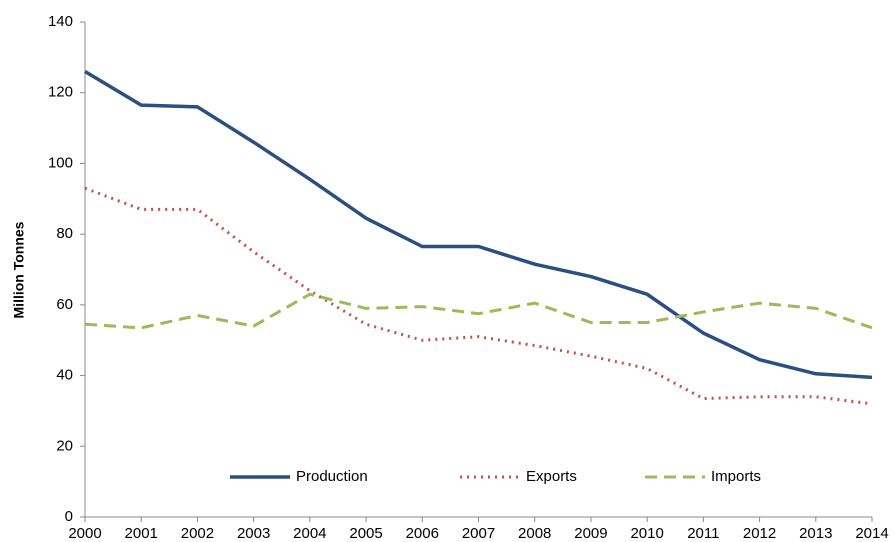 This screenshot has height=542, width=894. Describe the element at coordinates (332, 476) in the screenshot. I see `legend-label: Production` at that location.